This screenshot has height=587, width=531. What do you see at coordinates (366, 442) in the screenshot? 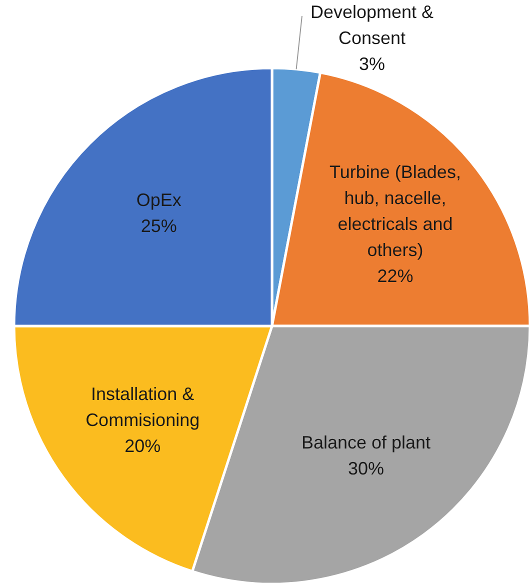
I see `slice-label: Balance of plant` at bounding box center [366, 442].